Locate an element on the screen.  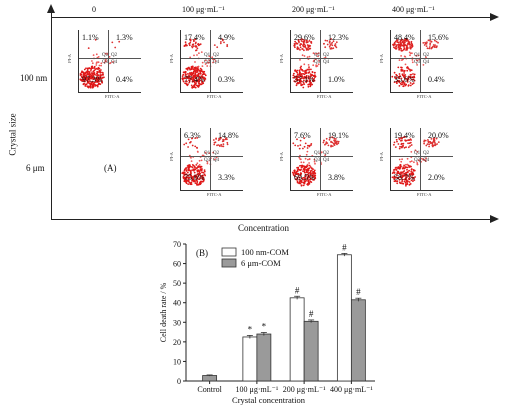
quadrant-percent-q3: 75.6% is located at coordinates (194, 177).